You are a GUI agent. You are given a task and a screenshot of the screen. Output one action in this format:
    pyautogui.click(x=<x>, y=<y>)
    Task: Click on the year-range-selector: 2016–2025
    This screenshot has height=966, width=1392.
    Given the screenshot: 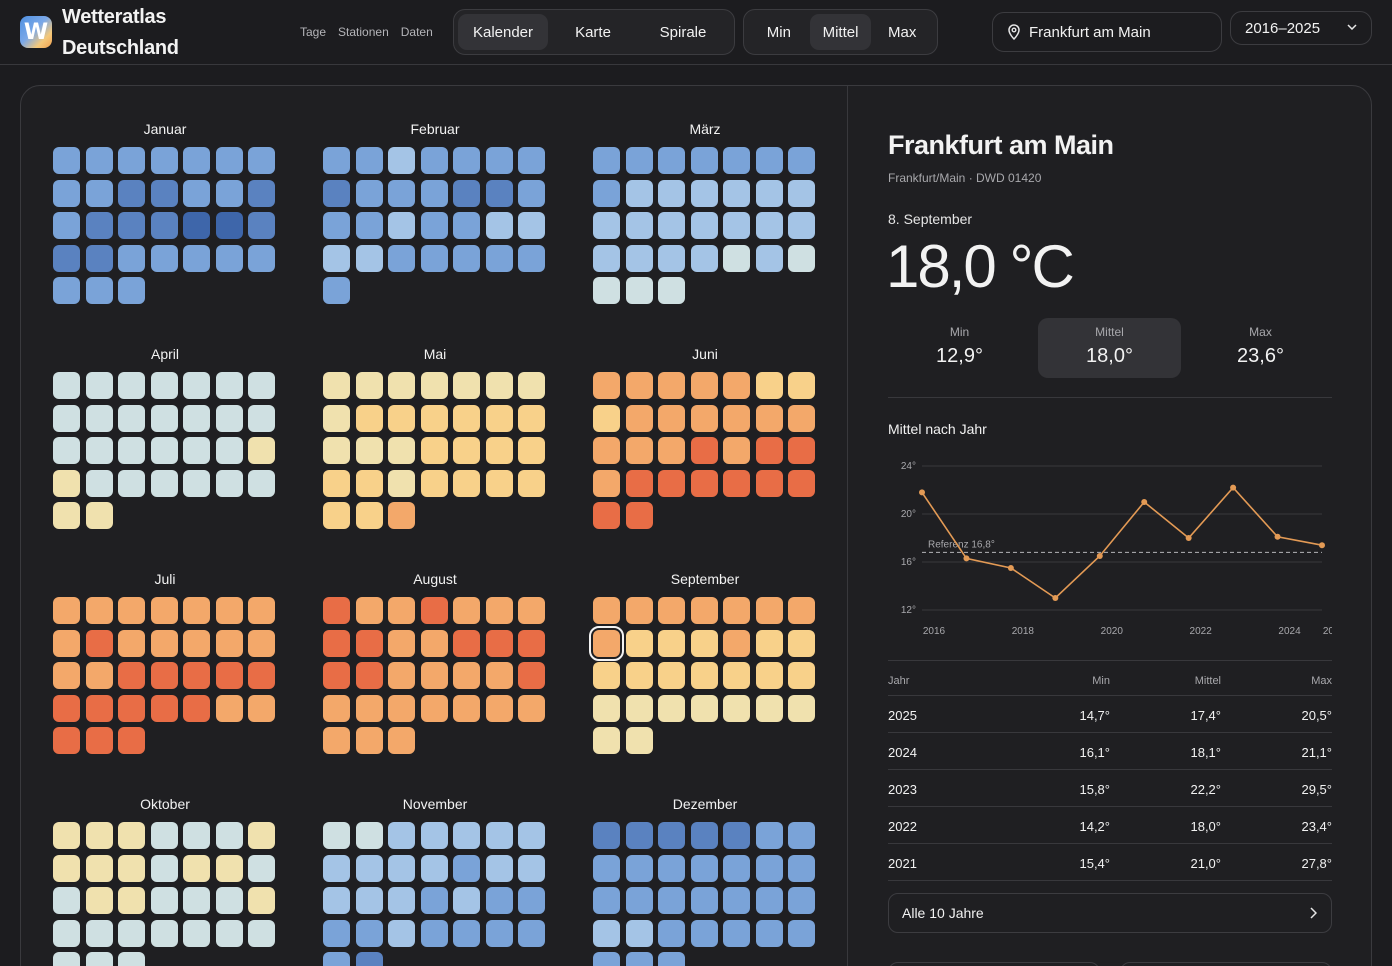 What is the action you would take?
    pyautogui.click(x=1301, y=28)
    